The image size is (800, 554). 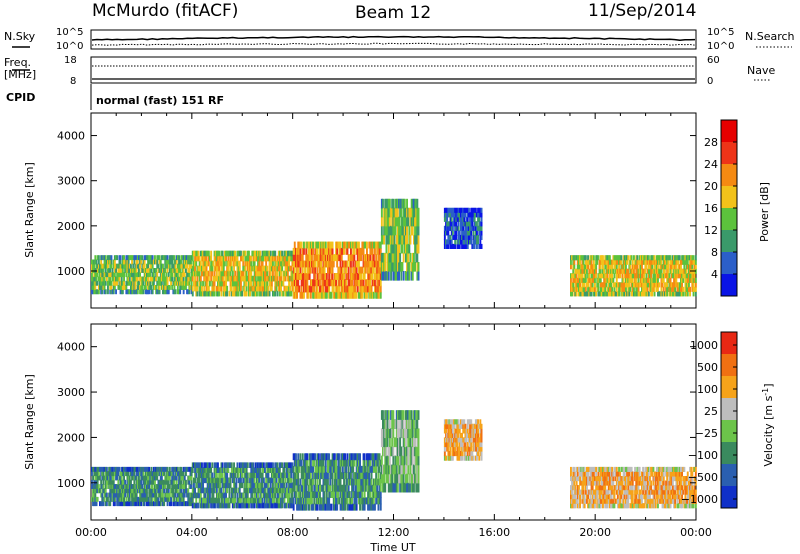 What do you see at coordinates (711, 230) in the screenshot?
I see `colorbar-tick-label: 12` at bounding box center [711, 230].